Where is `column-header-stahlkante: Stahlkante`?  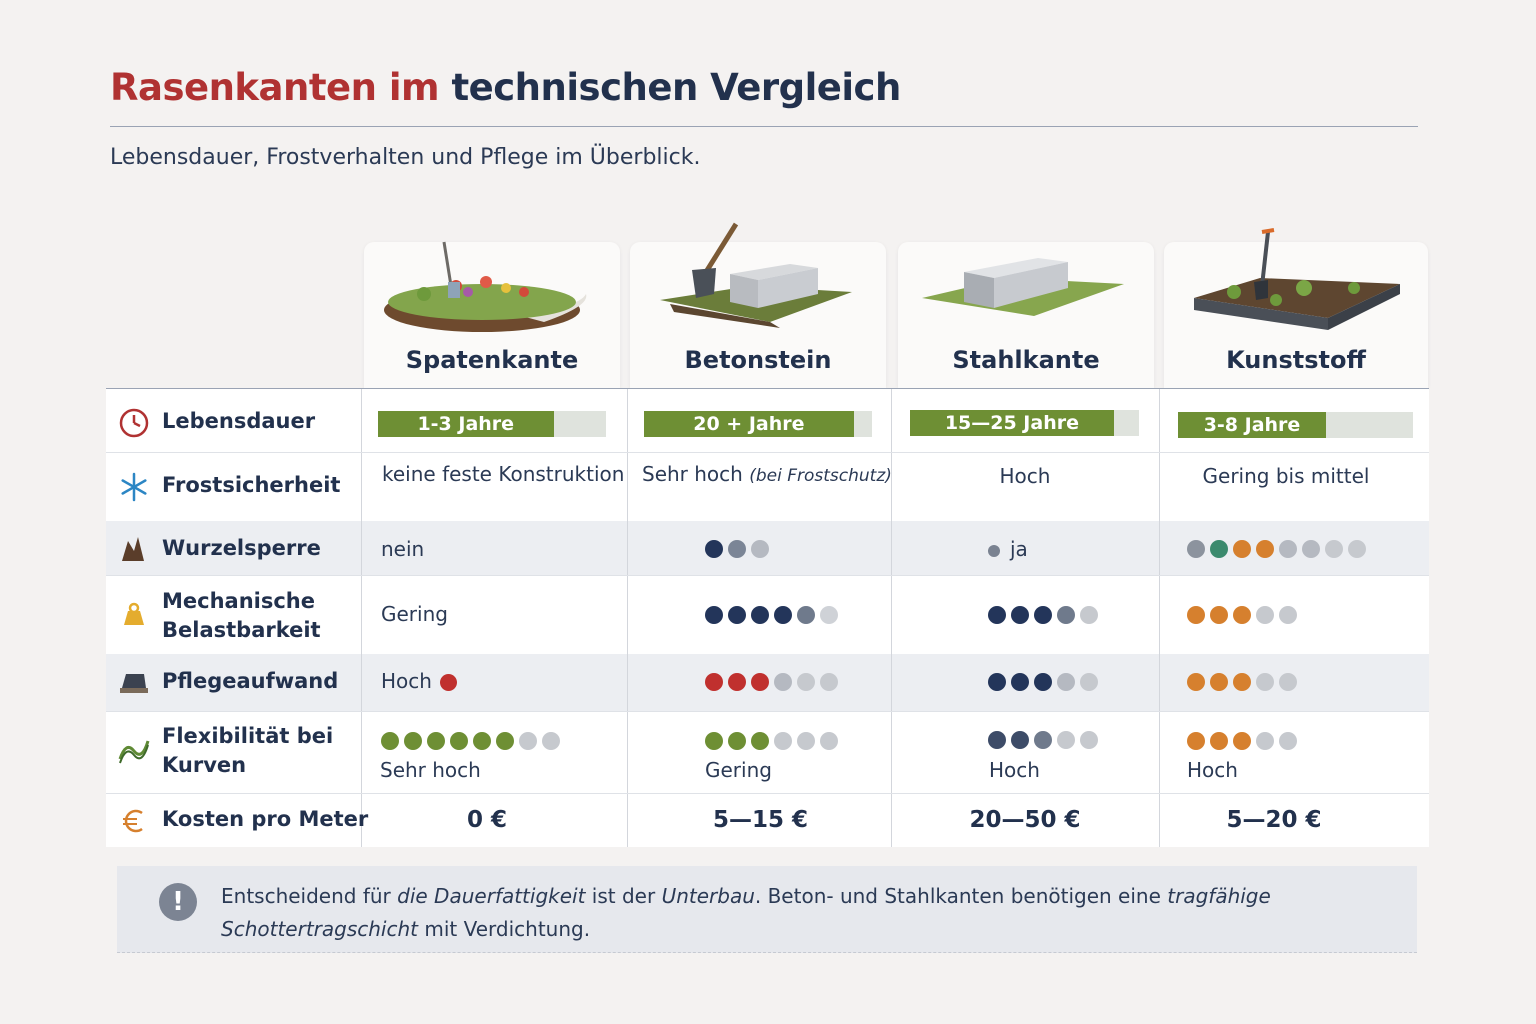
column-header-stahlkante: Stahlkante is located at coordinates (1026, 315).